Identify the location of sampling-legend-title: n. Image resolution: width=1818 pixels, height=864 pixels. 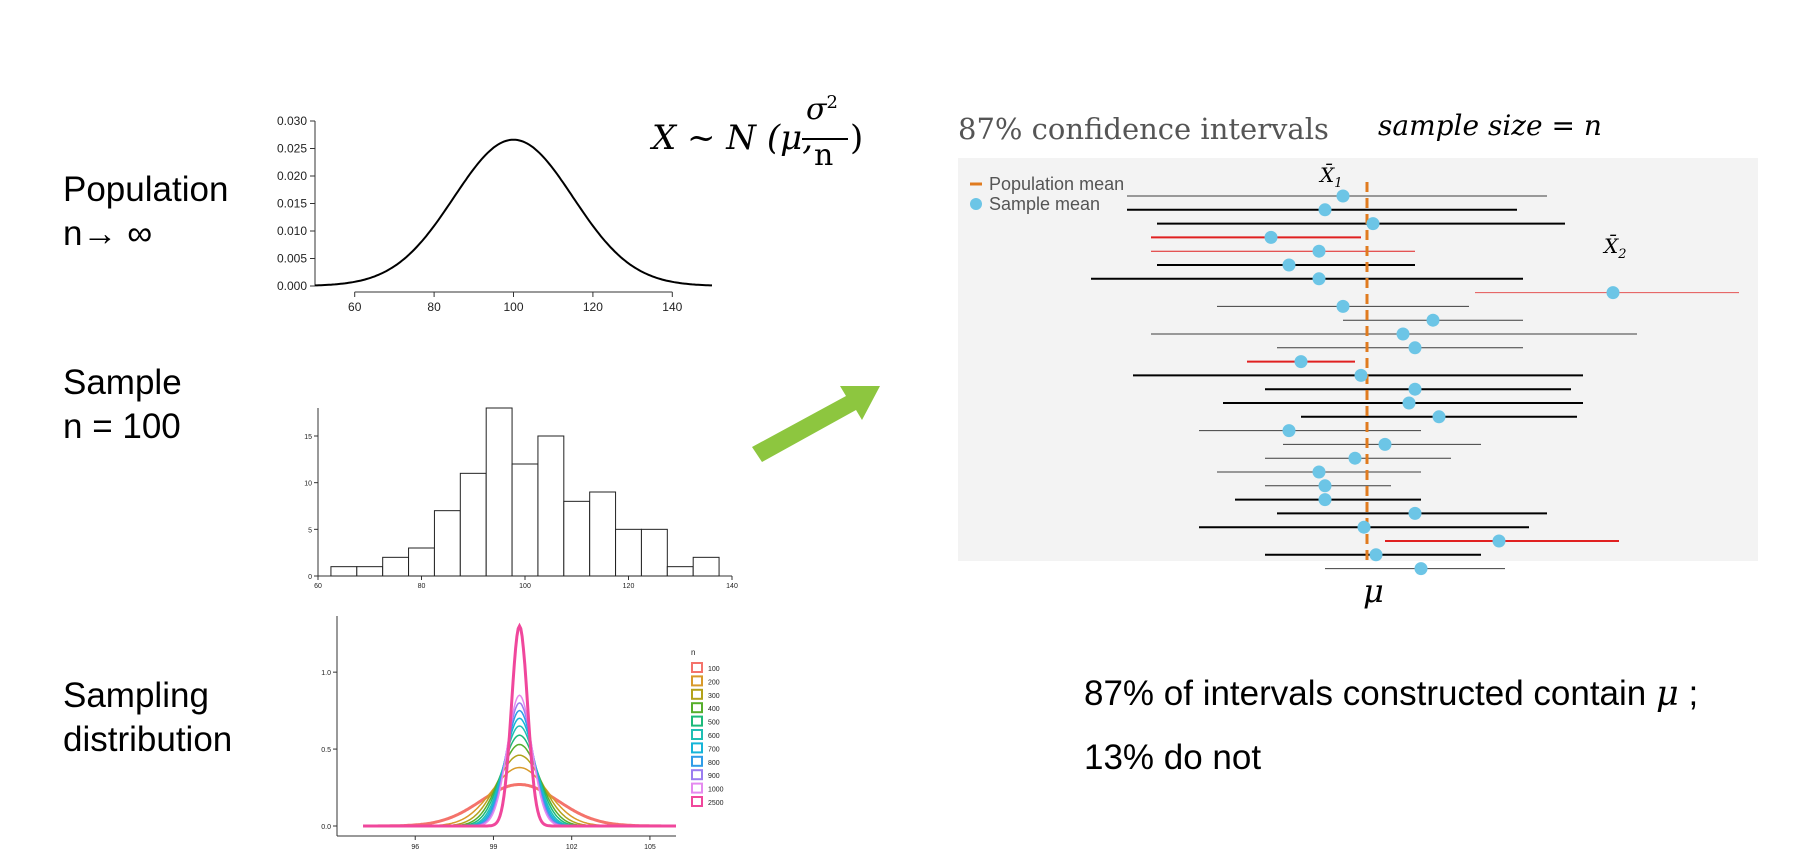
(693, 652).